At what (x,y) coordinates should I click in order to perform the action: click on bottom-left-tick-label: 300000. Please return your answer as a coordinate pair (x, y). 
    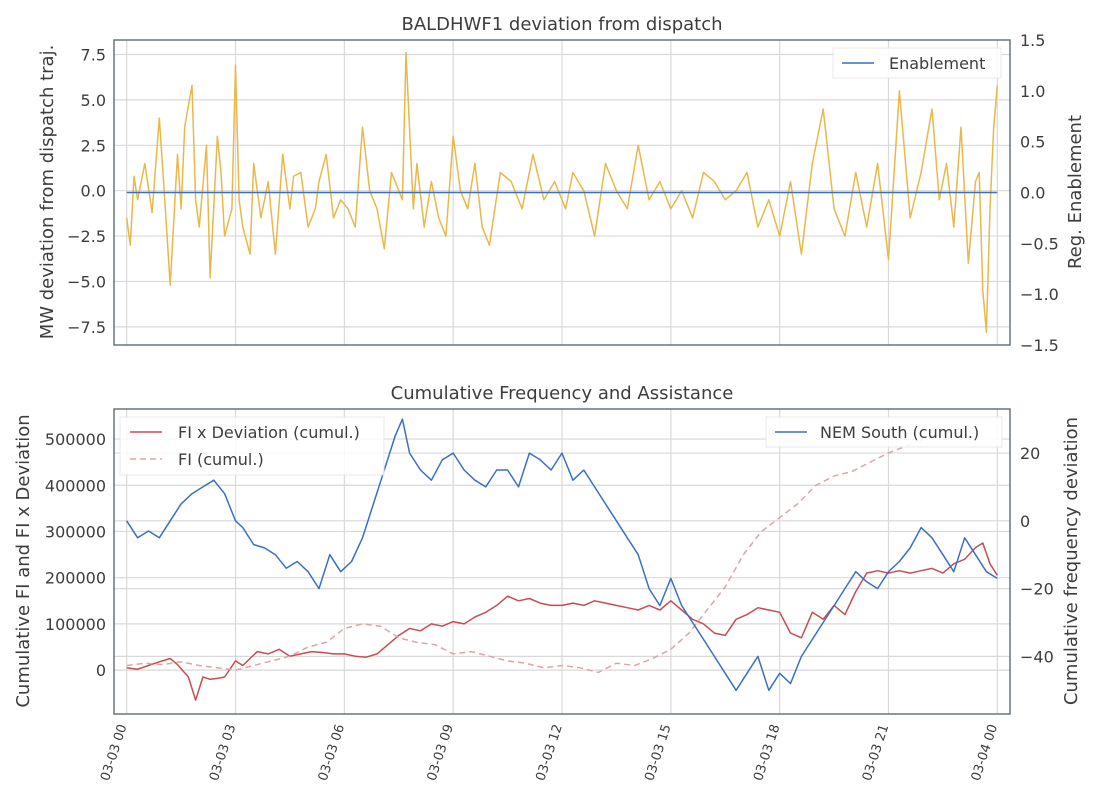
    Looking at the image, I should click on (75, 531).